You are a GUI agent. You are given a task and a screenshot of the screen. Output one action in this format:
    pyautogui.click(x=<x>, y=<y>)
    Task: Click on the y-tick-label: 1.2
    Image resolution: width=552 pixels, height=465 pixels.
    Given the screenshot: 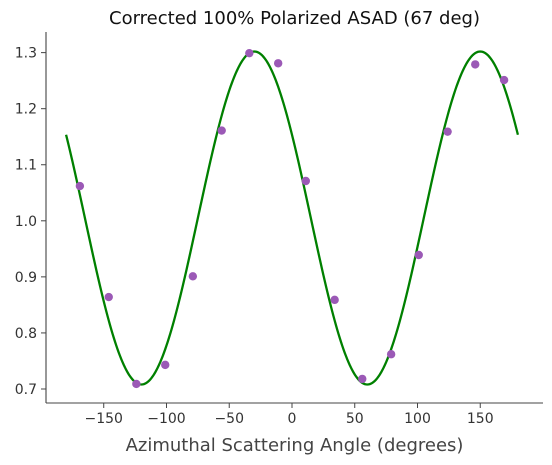 What is the action you would take?
    pyautogui.click(x=26, y=110)
    